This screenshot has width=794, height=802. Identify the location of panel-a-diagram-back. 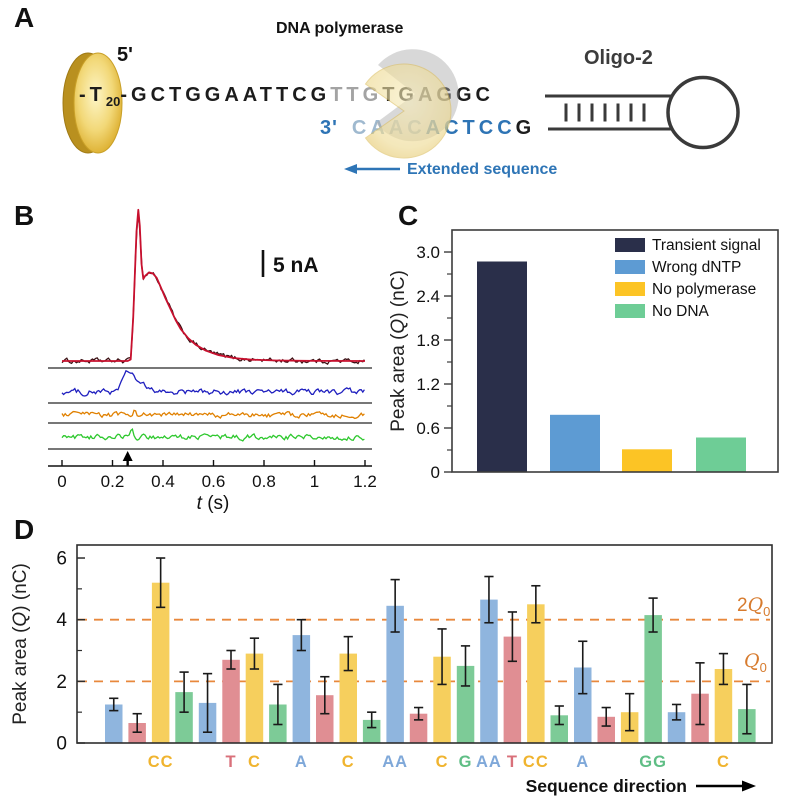
(401, 103).